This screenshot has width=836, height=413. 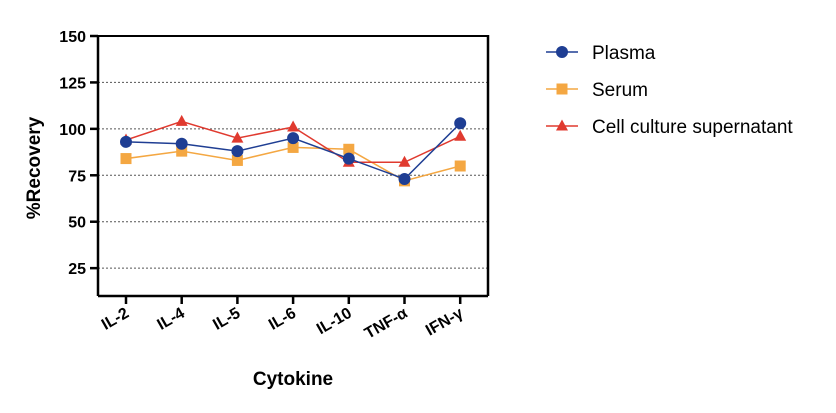 I want to click on legend-label: Serum, so click(x=620, y=90).